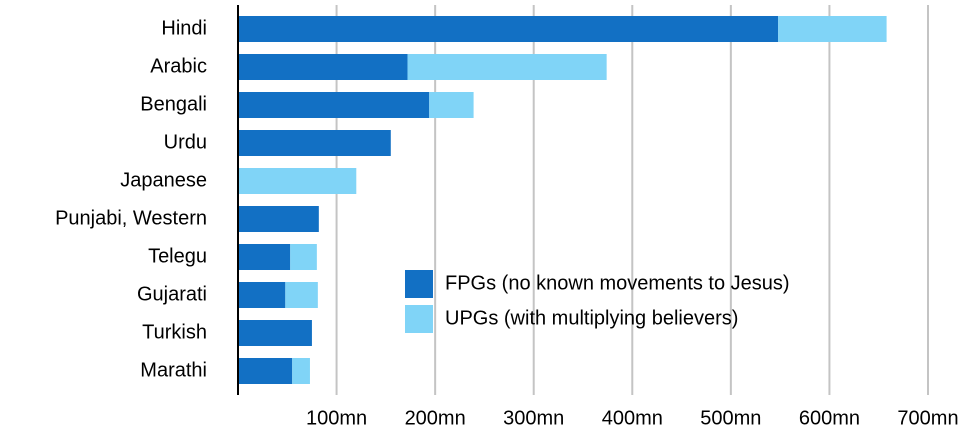  Describe the element at coordinates (829, 418) in the screenshot. I see `x-tick-label: 600mn` at that location.